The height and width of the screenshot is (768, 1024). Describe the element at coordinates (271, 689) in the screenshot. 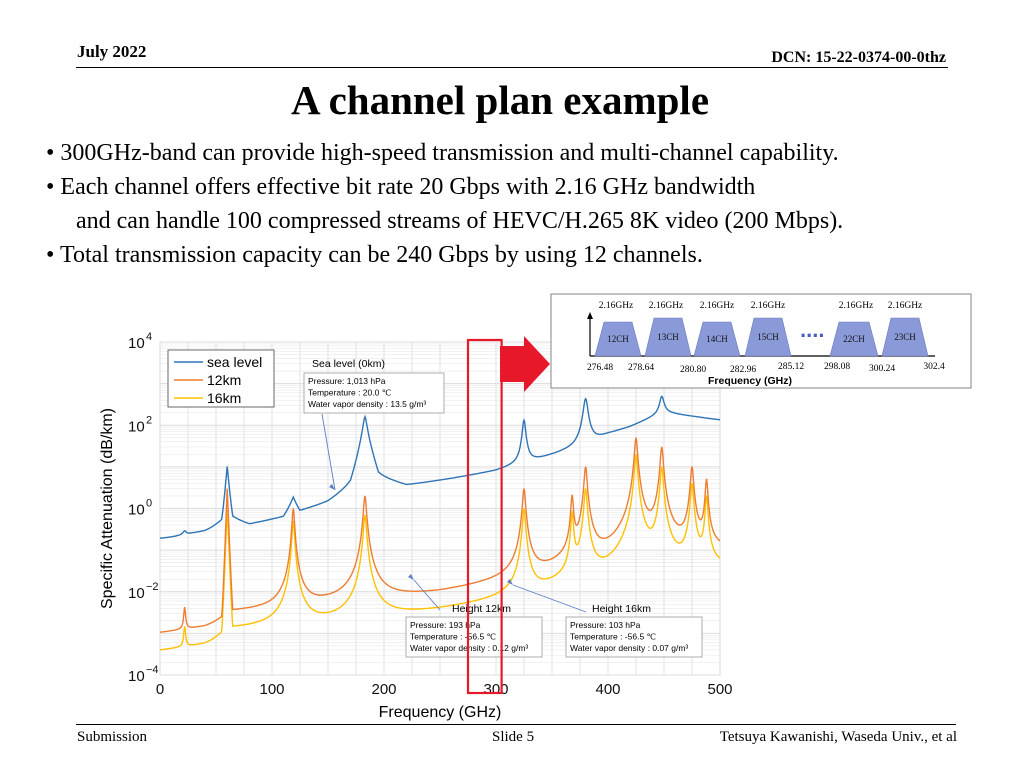

I see `x-tick-label: 100` at that location.